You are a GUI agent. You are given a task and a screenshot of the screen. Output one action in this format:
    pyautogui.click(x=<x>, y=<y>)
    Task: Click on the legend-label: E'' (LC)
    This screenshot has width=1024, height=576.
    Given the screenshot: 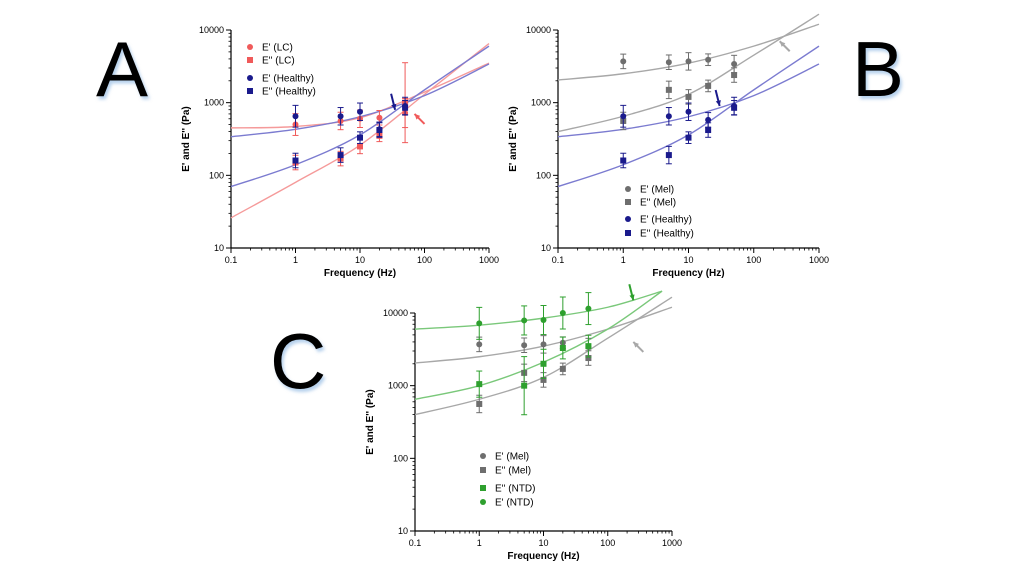 What is the action you would take?
    pyautogui.click(x=278, y=61)
    